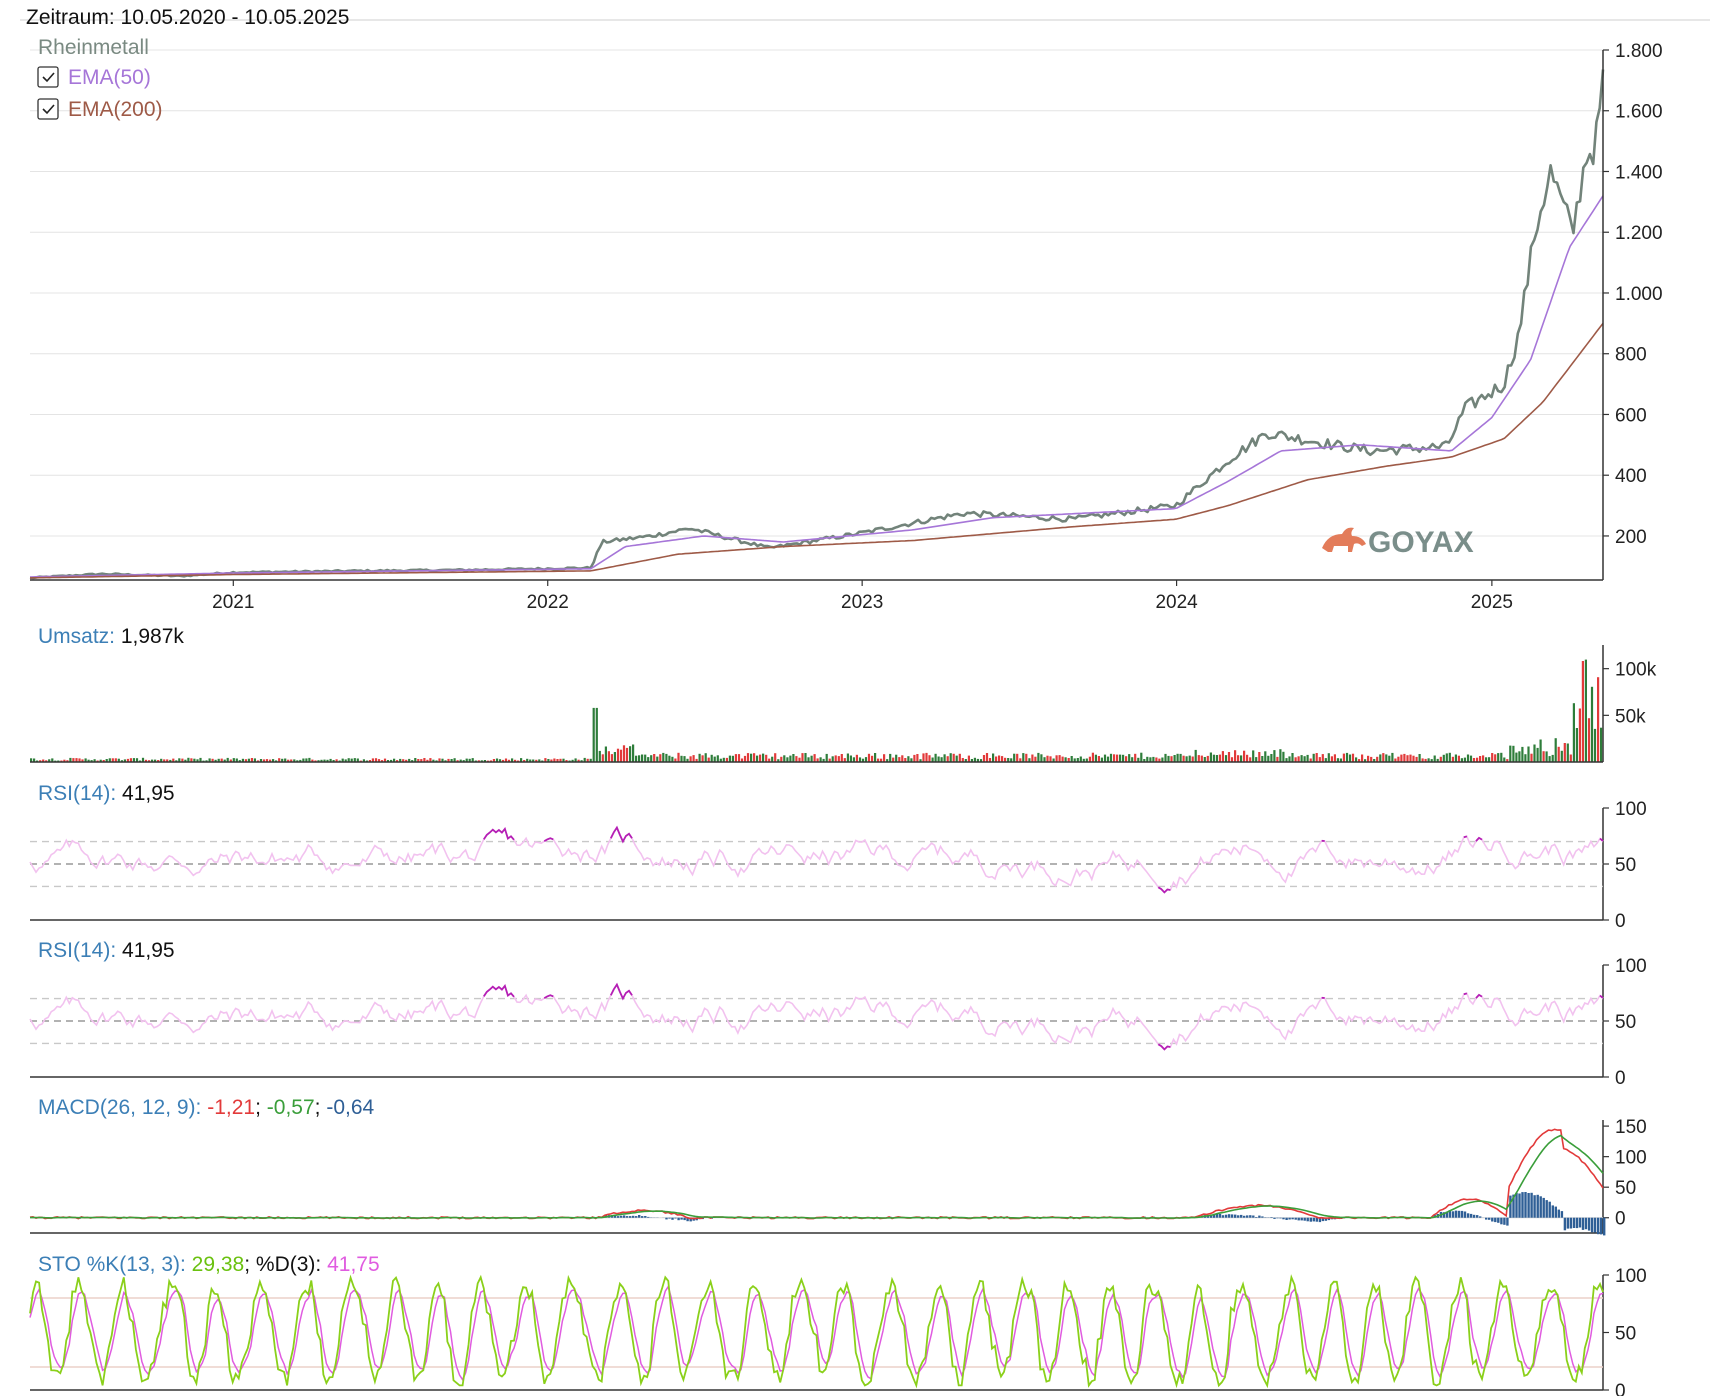  I want to click on y-tick-label: 200, so click(1631, 537).